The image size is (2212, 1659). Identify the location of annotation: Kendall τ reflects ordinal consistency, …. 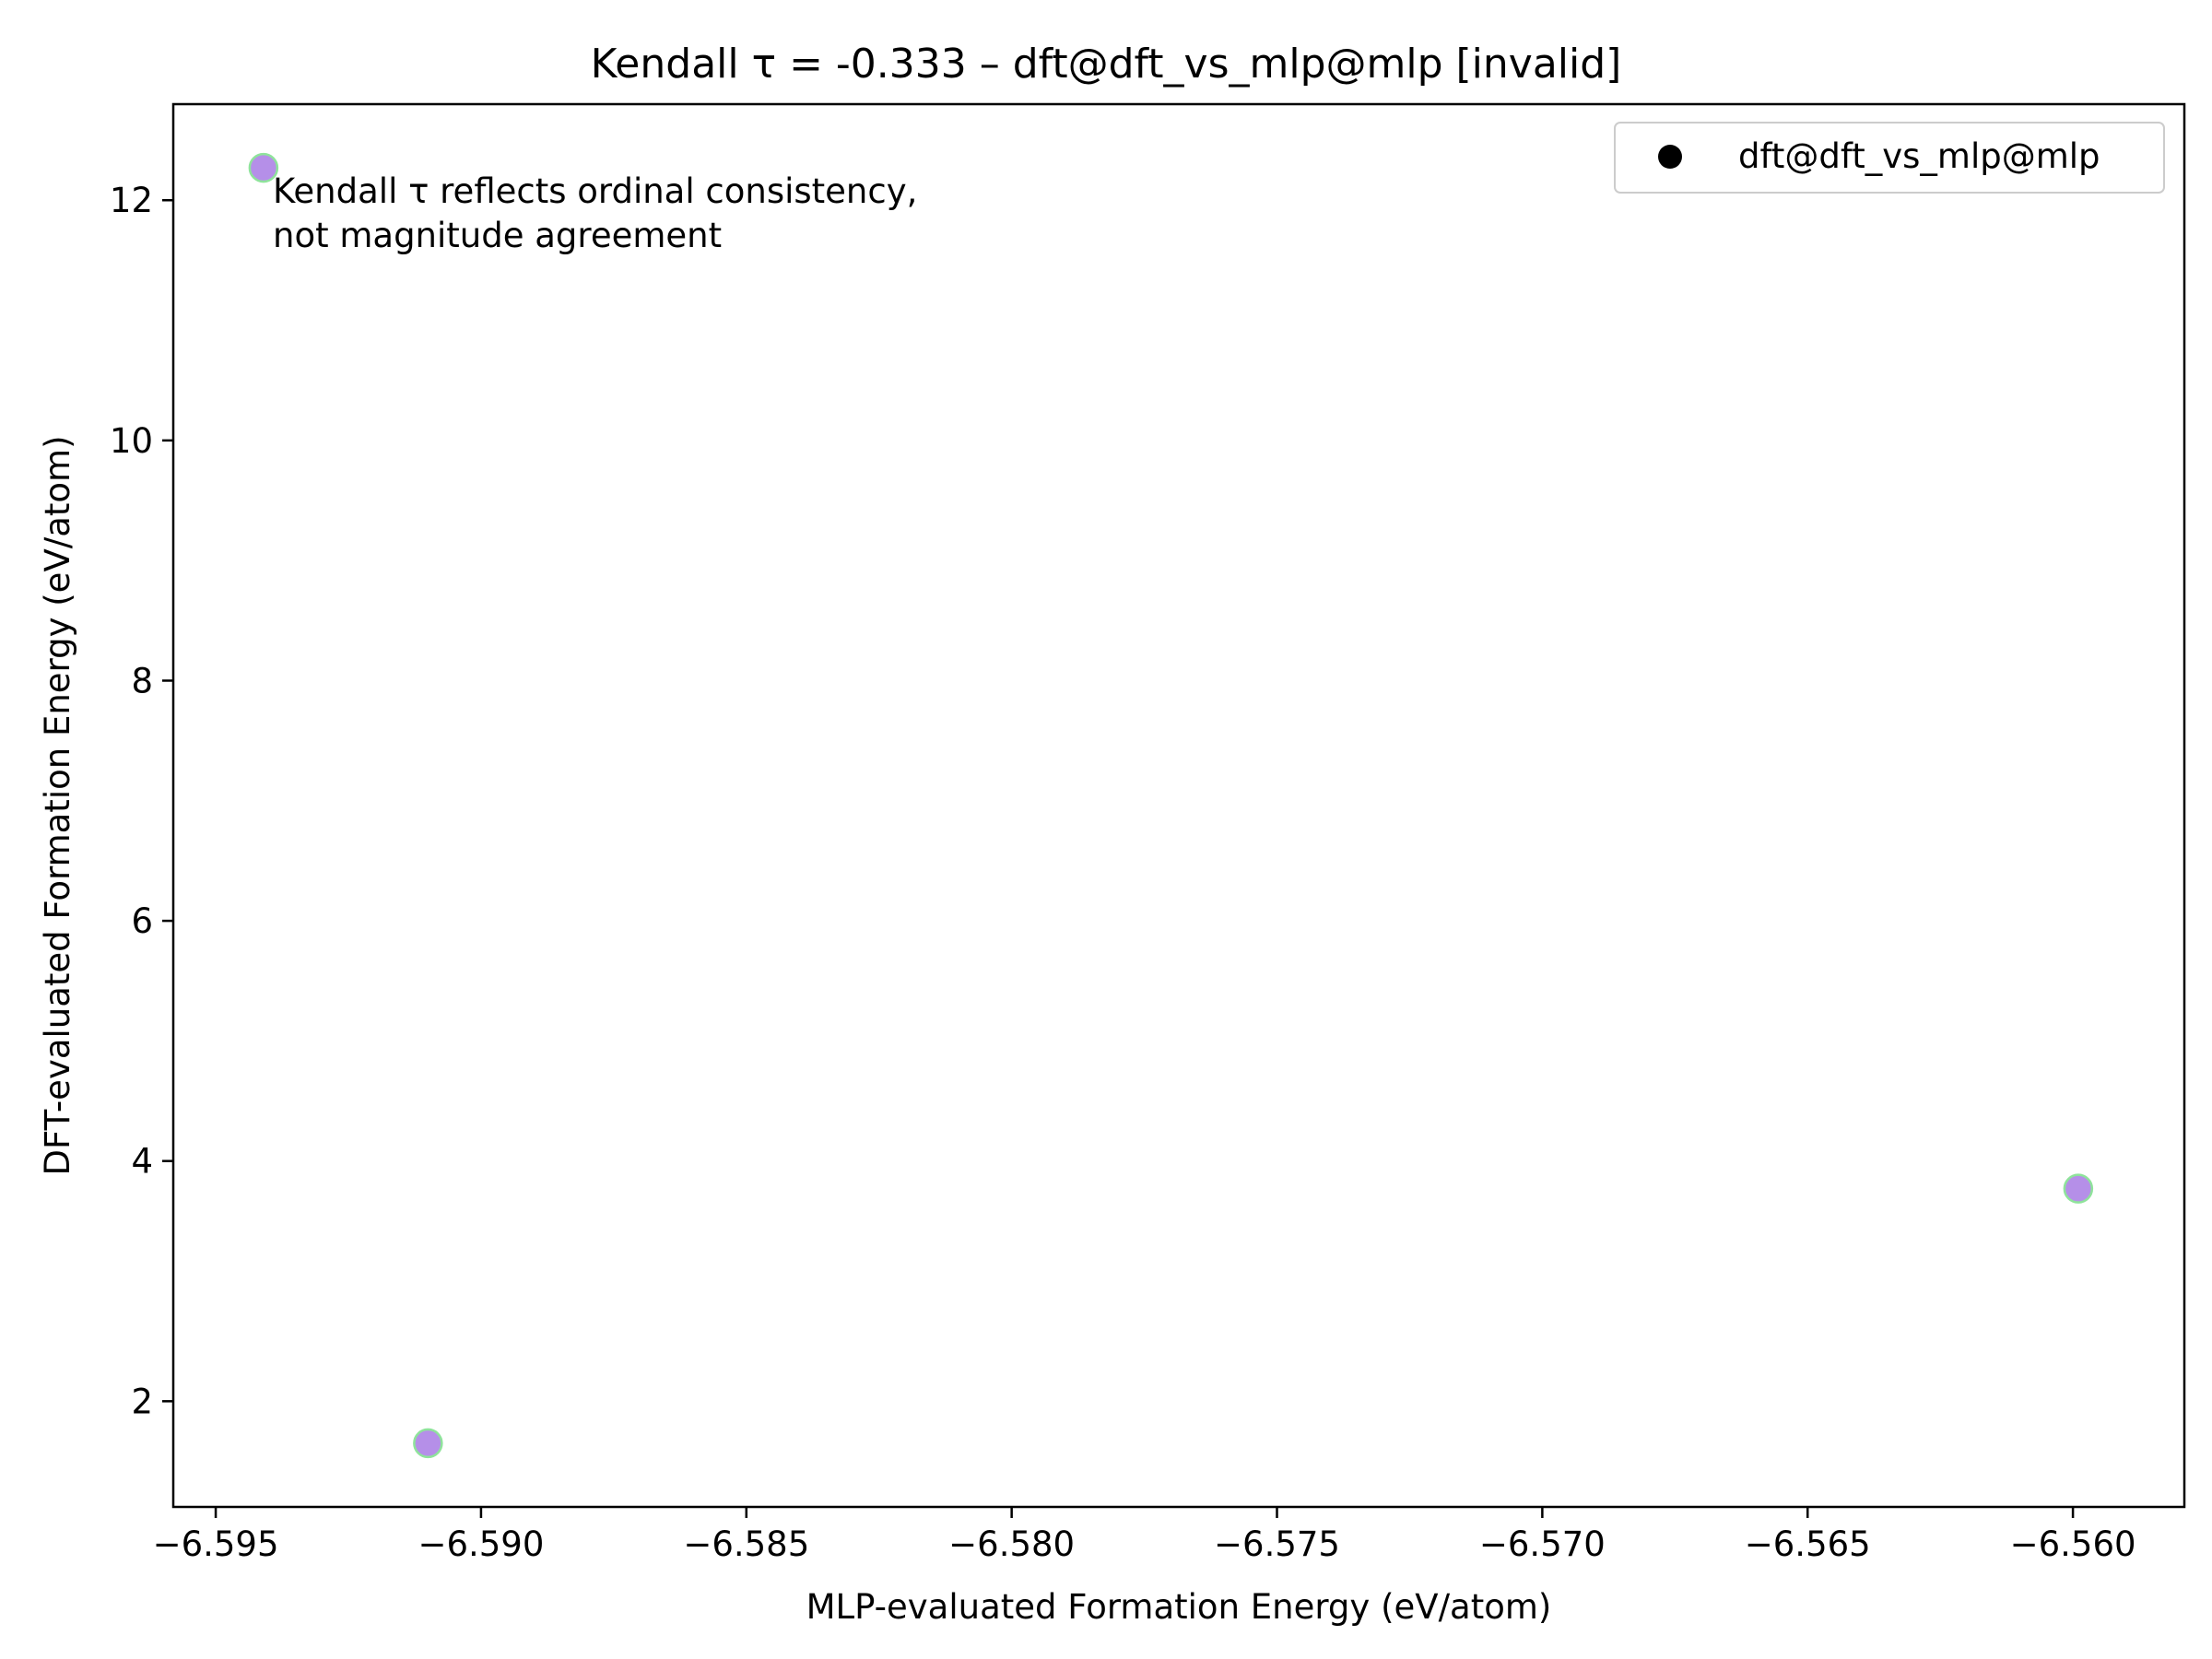
(600, 213).